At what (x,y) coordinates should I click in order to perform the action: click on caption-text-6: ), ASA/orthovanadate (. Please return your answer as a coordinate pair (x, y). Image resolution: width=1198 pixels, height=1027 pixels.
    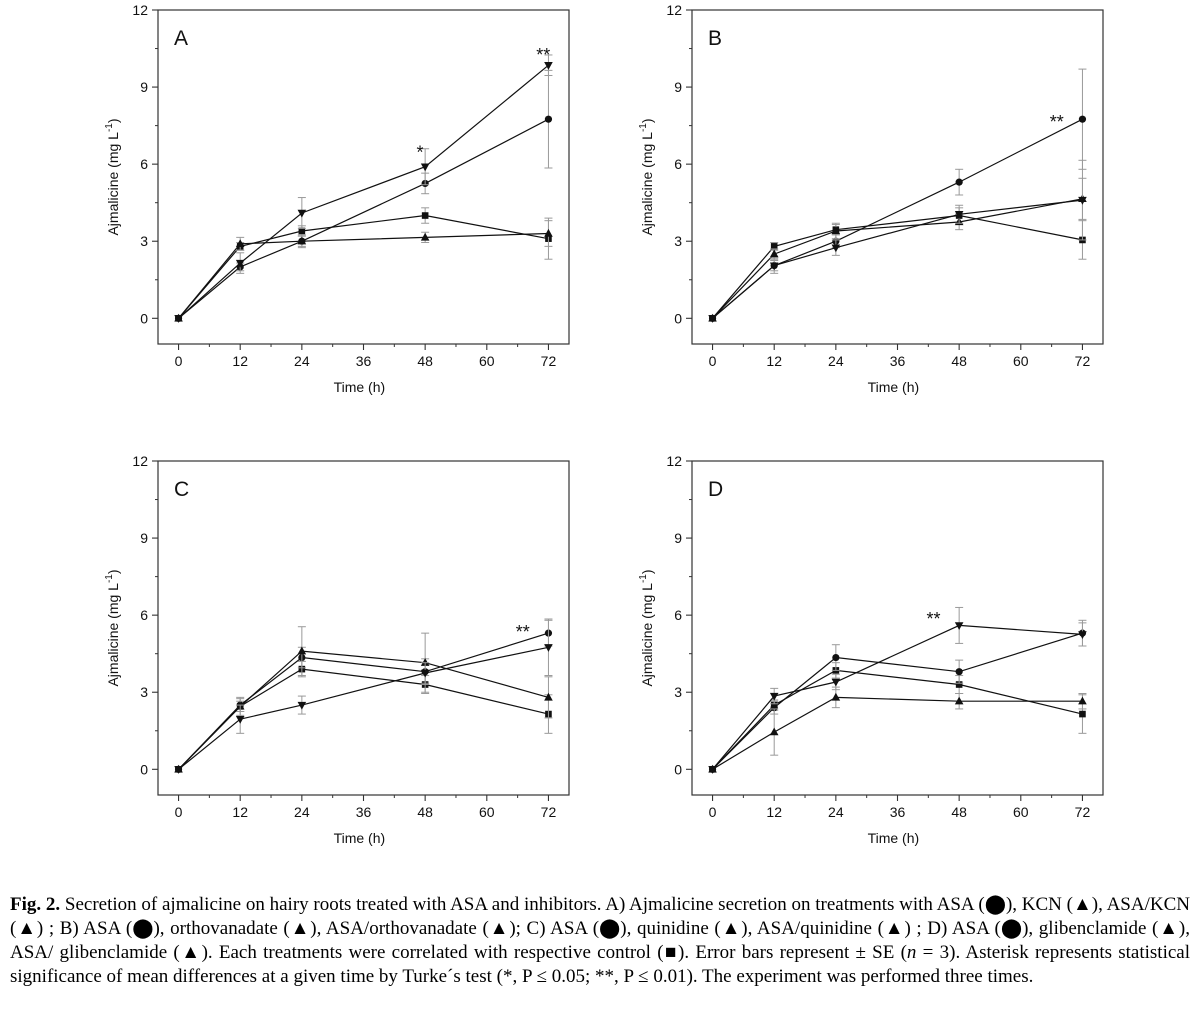
    Looking at the image, I should click on (399, 928).